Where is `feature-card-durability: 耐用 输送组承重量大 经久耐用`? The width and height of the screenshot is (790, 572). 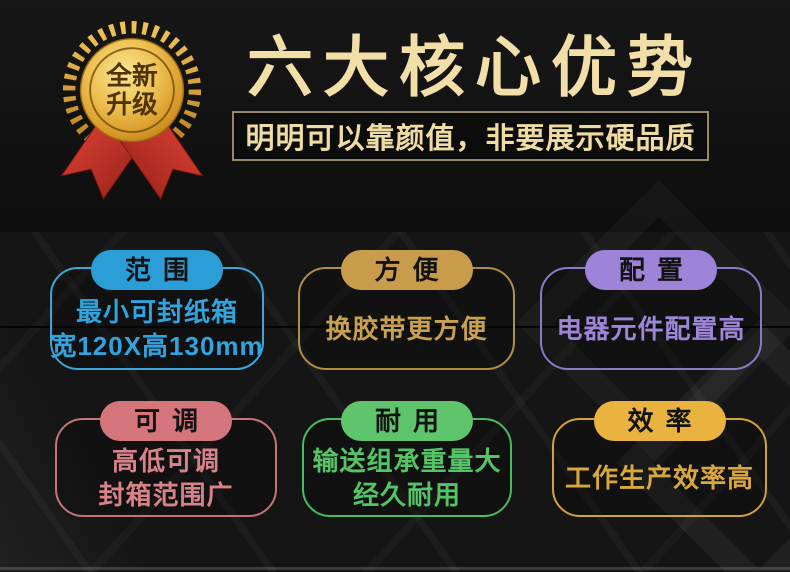
feature-card-durability: 耐用 输送组承重量大 经久耐用 is located at coordinates (407, 459).